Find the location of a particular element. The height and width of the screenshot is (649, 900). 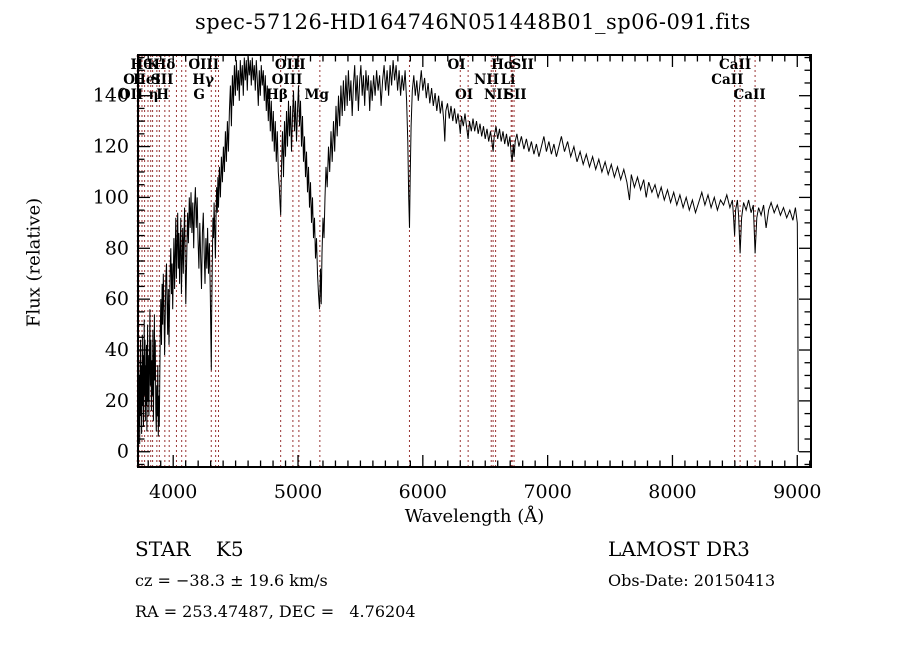

cz-annotation: cz = −38.3 ± 19.6 km/s is located at coordinates (231, 580).